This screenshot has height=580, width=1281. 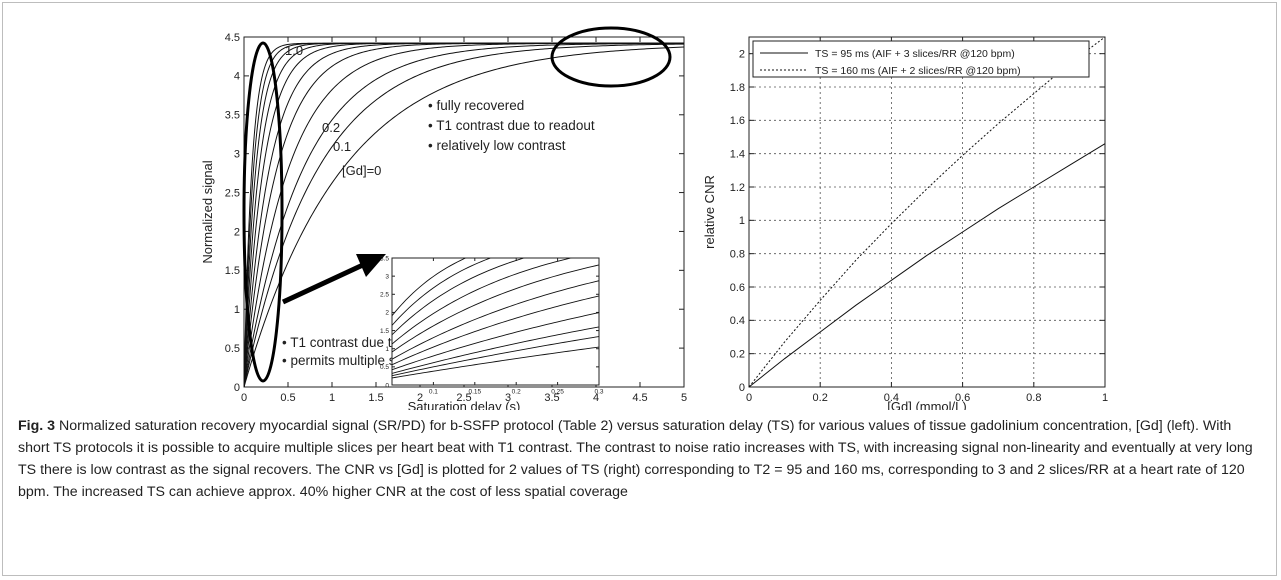 What do you see at coordinates (737, 88) in the screenshot?
I see `right-y-tick-label: 1.8` at bounding box center [737, 88].